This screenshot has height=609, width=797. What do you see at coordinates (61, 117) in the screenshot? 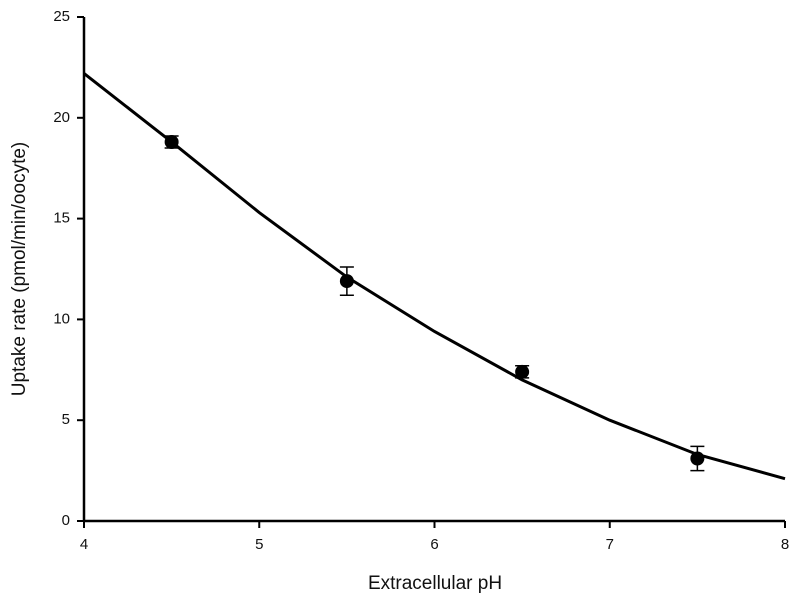
I see `y-tick-label: 20` at bounding box center [61, 117].